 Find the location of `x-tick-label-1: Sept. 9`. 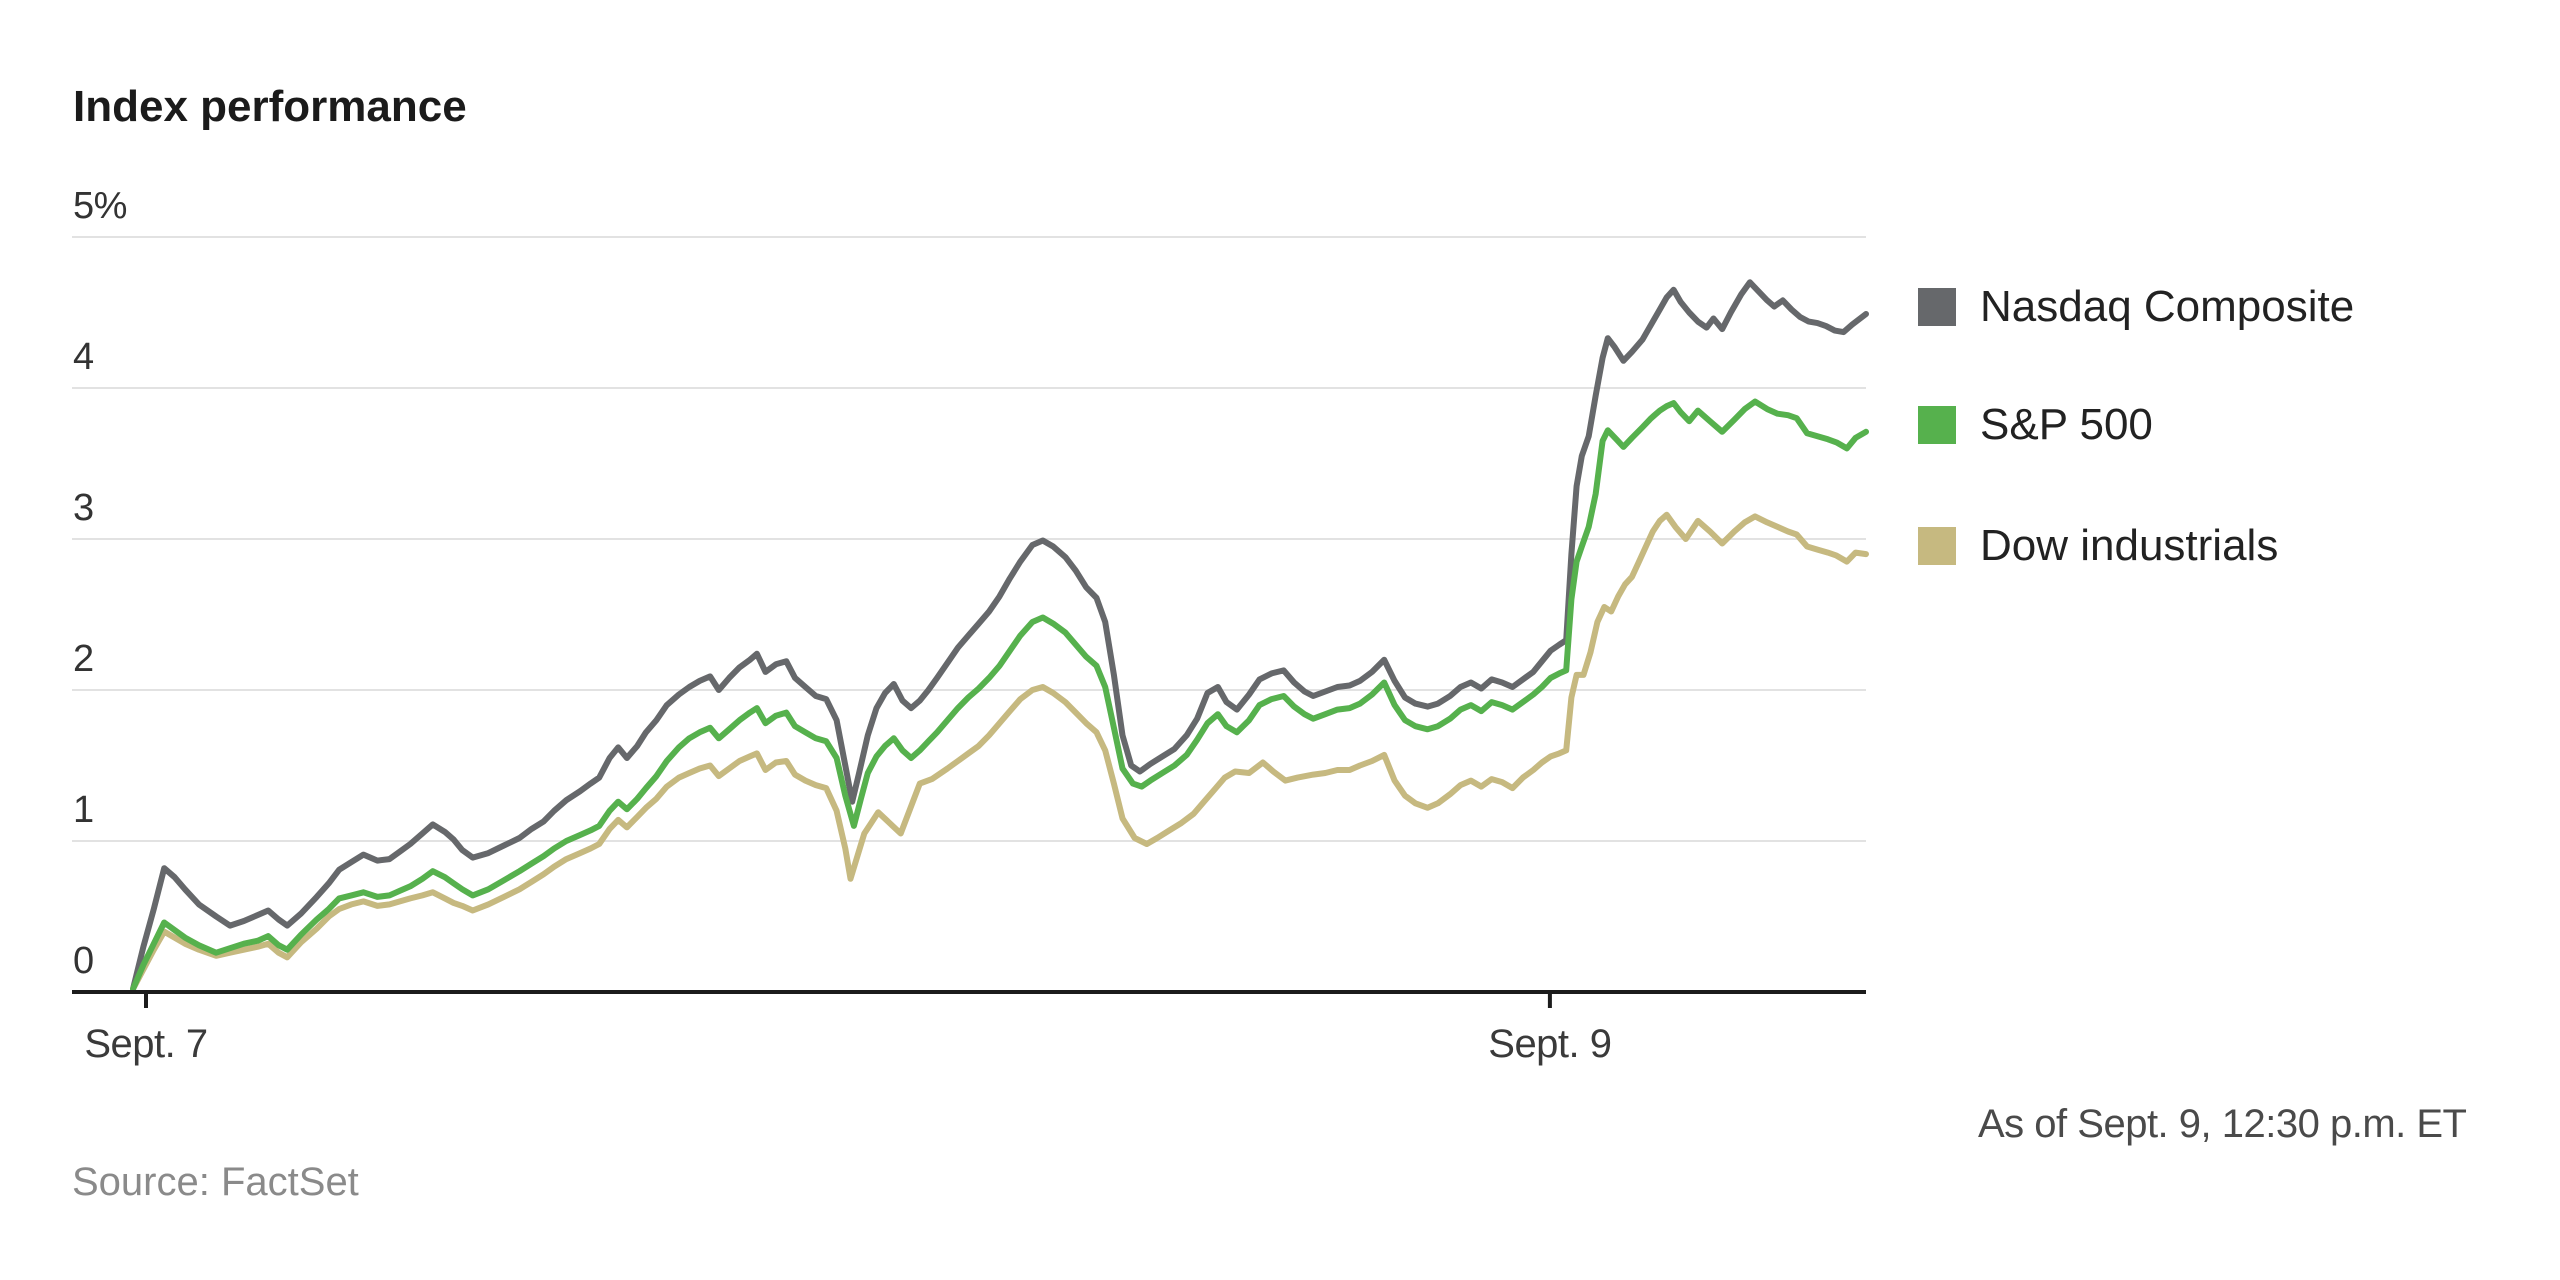

x-tick-label-1: Sept. 9 is located at coordinates (1550, 1044).